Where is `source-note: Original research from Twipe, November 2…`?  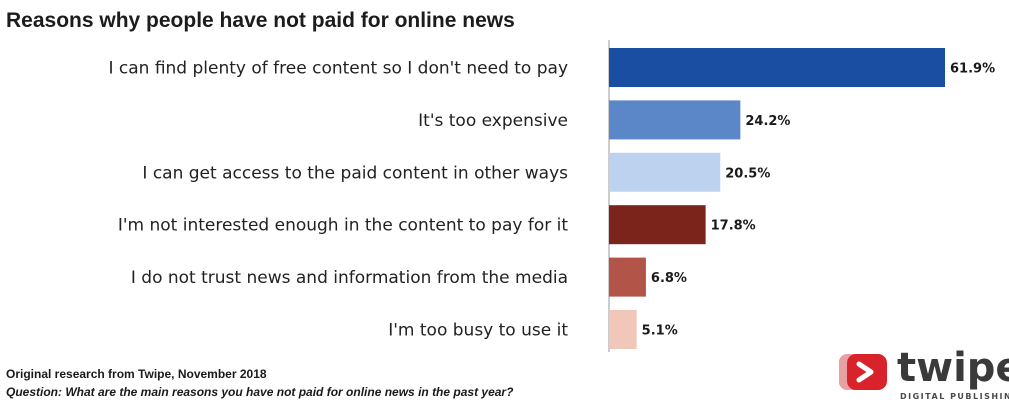
source-note: Original research from Twipe, November 2… is located at coordinates (136, 374).